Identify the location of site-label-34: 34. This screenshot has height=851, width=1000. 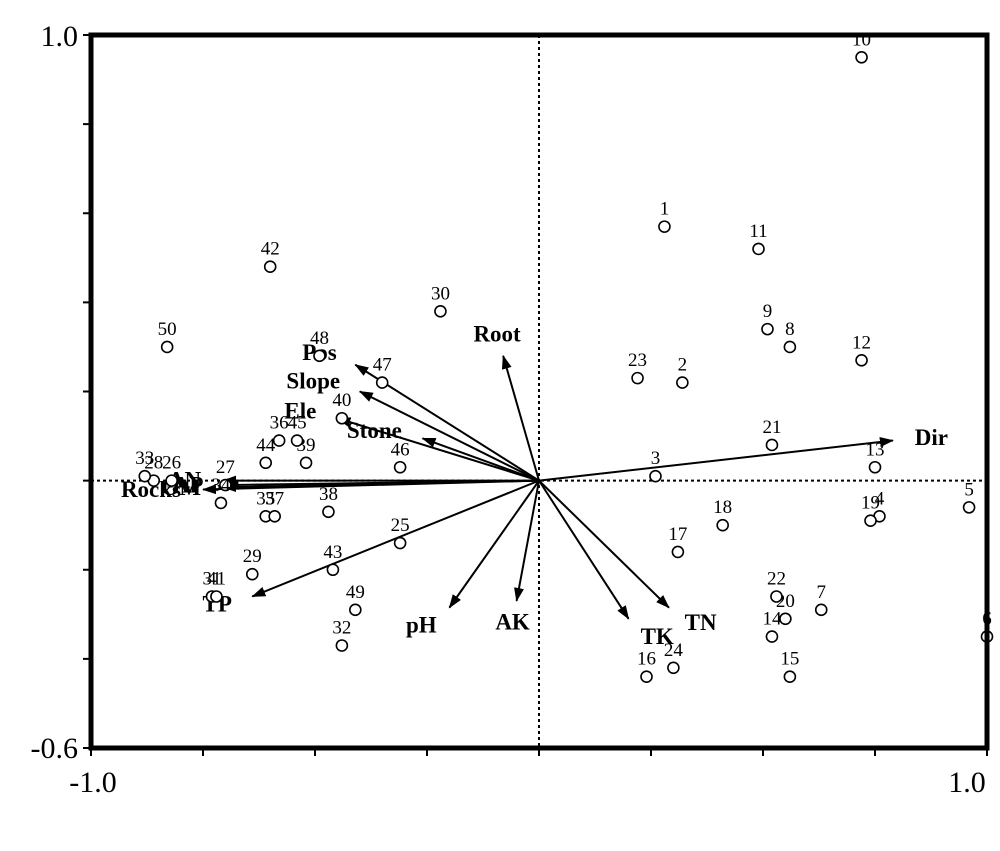
(221, 485).